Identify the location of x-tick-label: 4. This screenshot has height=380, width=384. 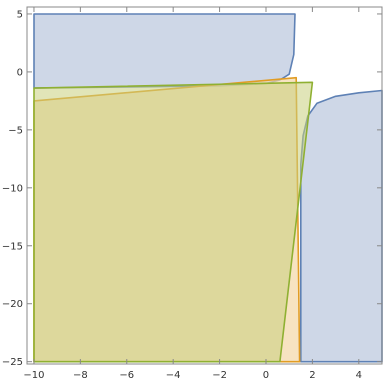
(359, 375).